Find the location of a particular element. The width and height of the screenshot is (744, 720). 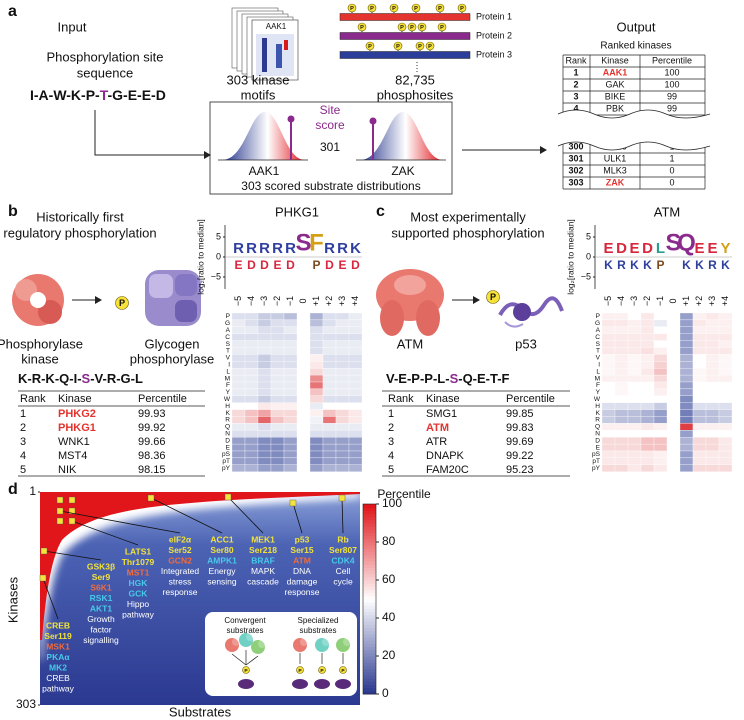

caption: 82,735 is located at coordinates (415, 79).